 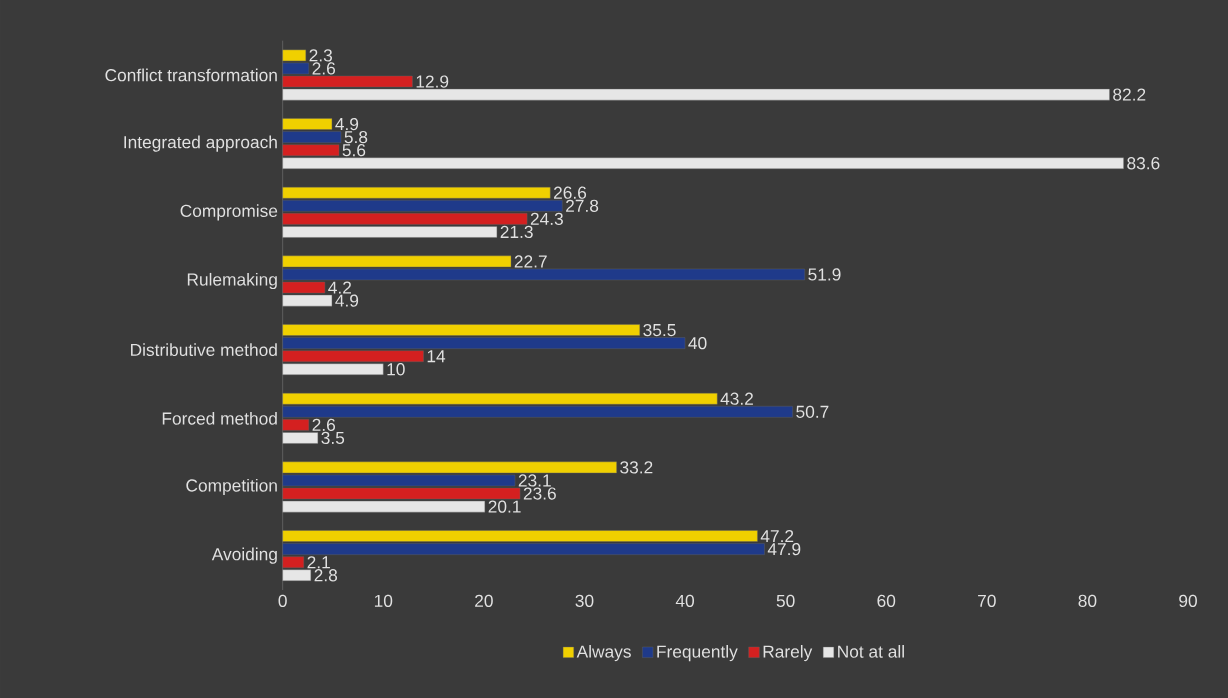 I want to click on x-tick-label: 90, so click(x=1188, y=600).